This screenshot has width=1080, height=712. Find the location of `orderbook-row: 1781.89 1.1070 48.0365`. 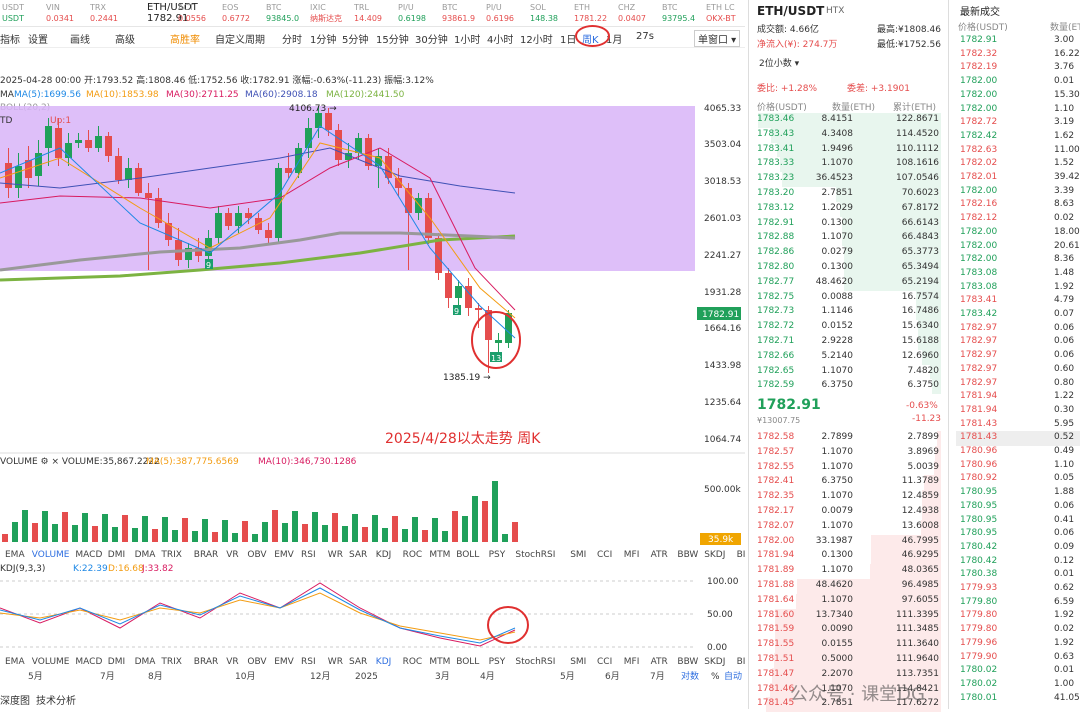

orderbook-row: 1781.89 1.1070 48.0365 is located at coordinates (848, 571).